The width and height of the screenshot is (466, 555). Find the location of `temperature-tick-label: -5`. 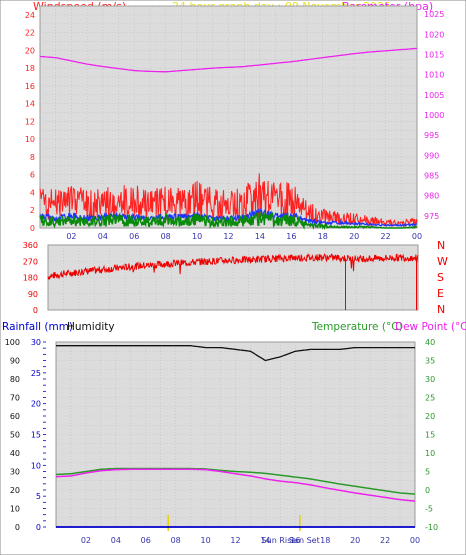

temperature-tick-label: -5 is located at coordinates (429, 509).